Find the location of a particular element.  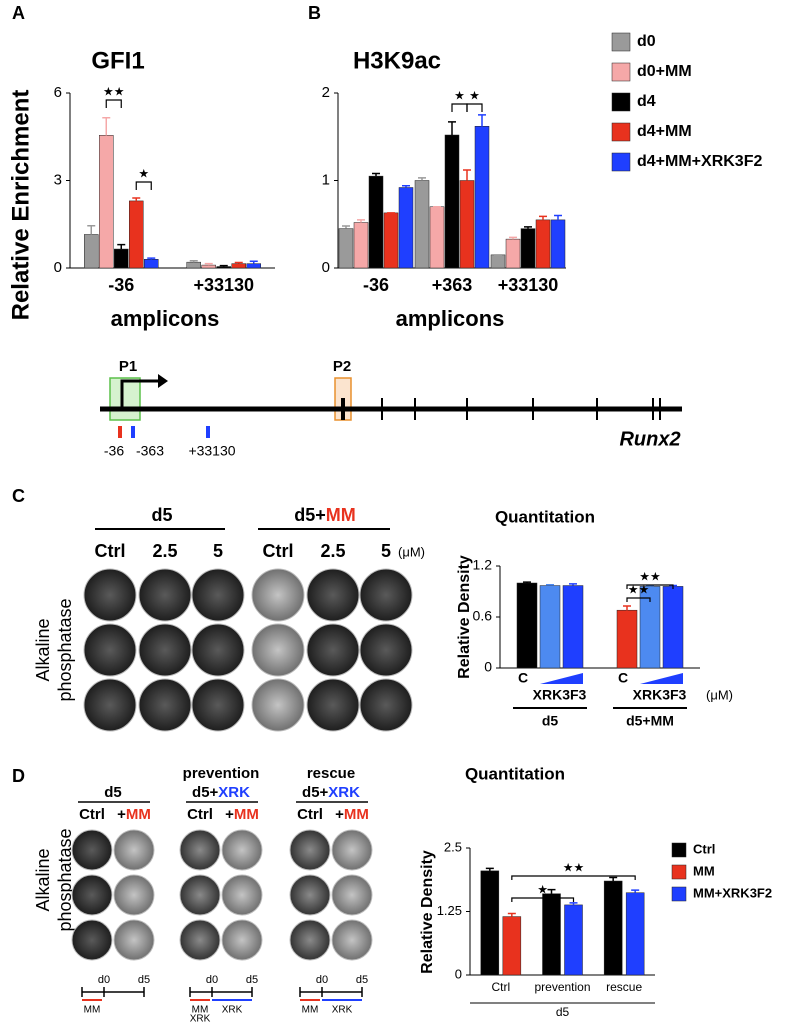

schematic: P1 P2 -36 -363 +33130 Runx2 is located at coordinates (391, 408).